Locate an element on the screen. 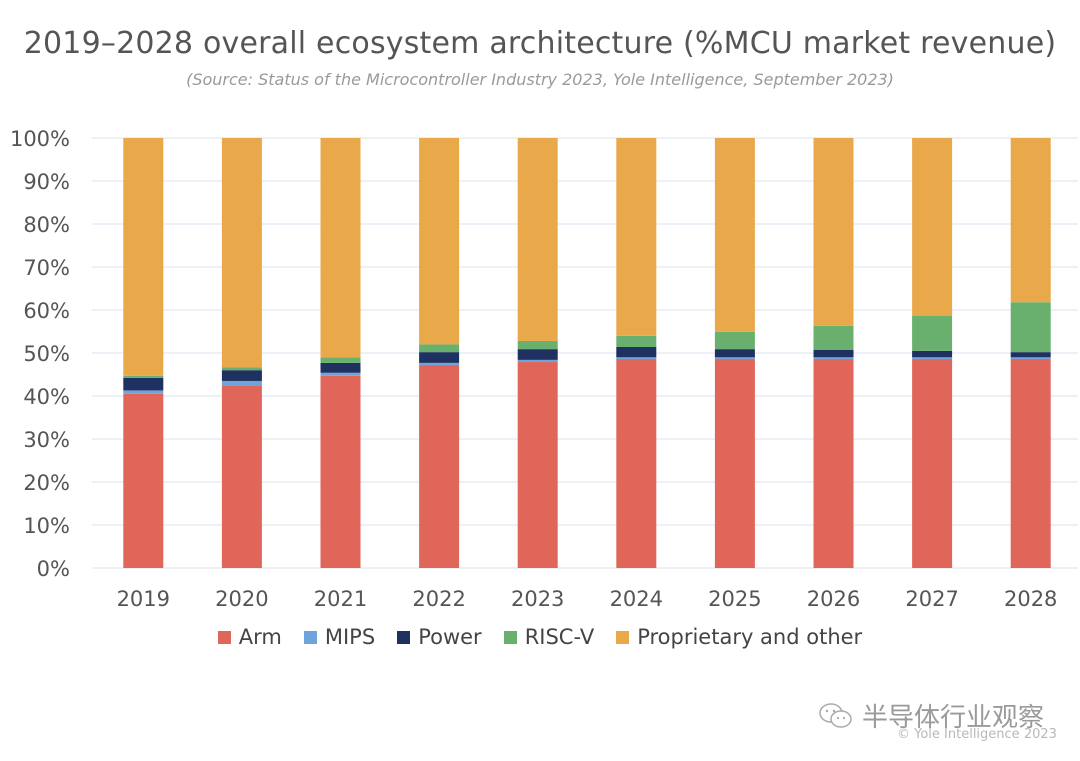 This screenshot has width=1080, height=761. bar-stack-2021 is located at coordinates (340, 353).